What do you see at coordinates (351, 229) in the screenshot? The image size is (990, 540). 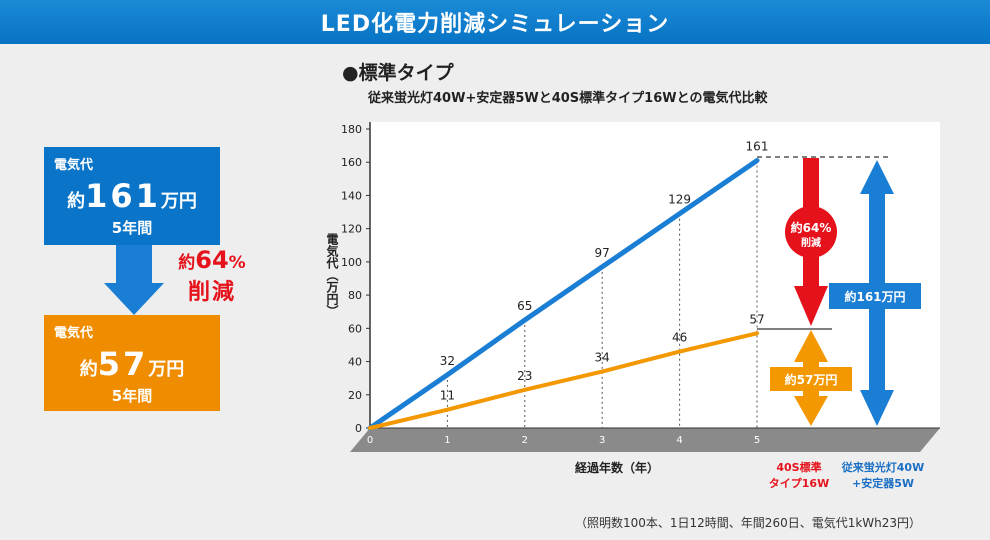 I see `y-tick-label: 120` at bounding box center [351, 229].